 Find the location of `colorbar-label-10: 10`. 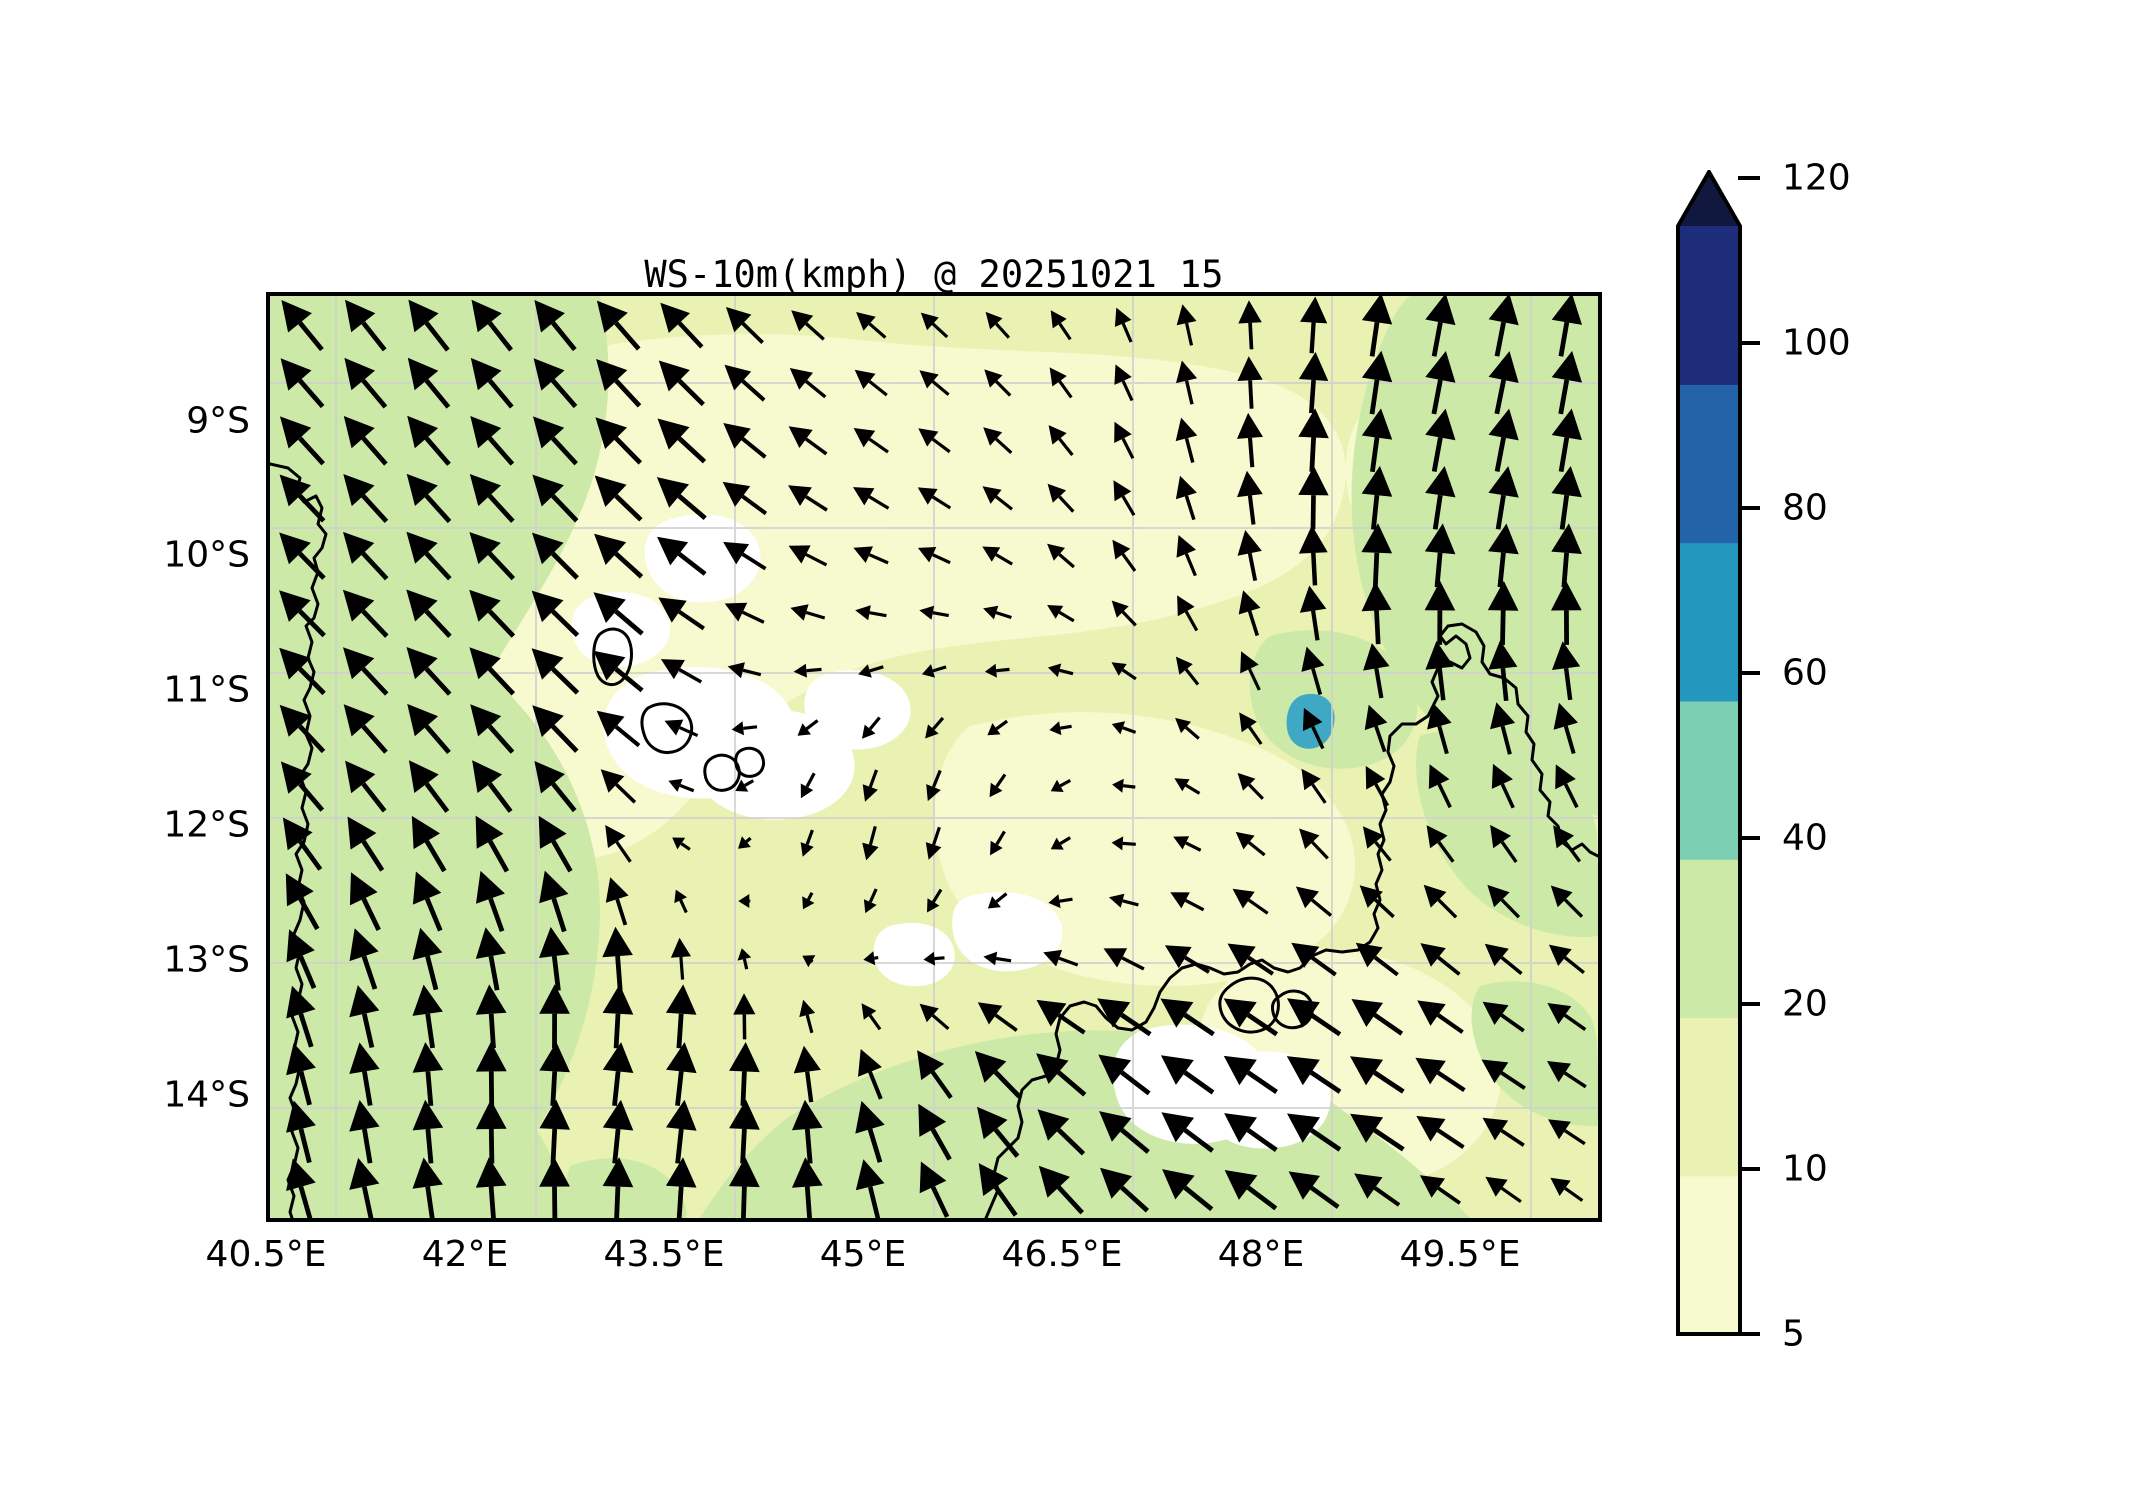

colorbar-label-10: 10 is located at coordinates (1805, 1169).